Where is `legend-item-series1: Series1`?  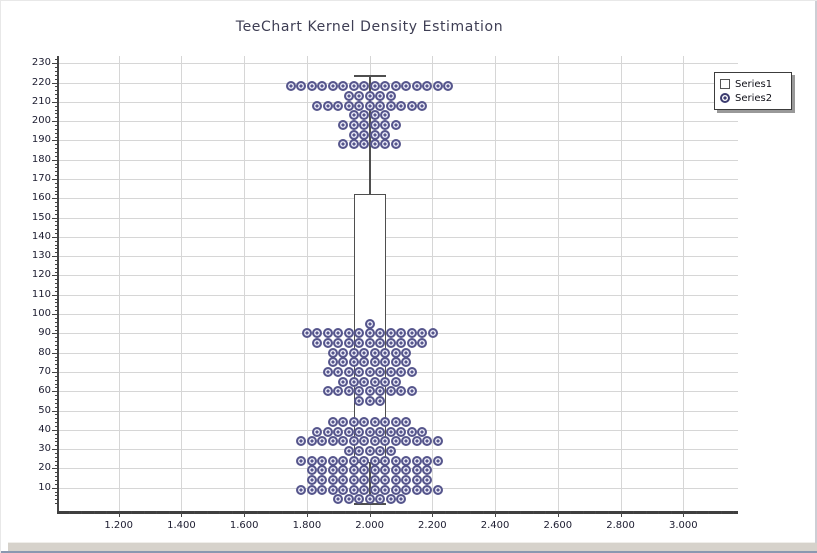 legend-item-series1: Series1 is located at coordinates (753, 84).